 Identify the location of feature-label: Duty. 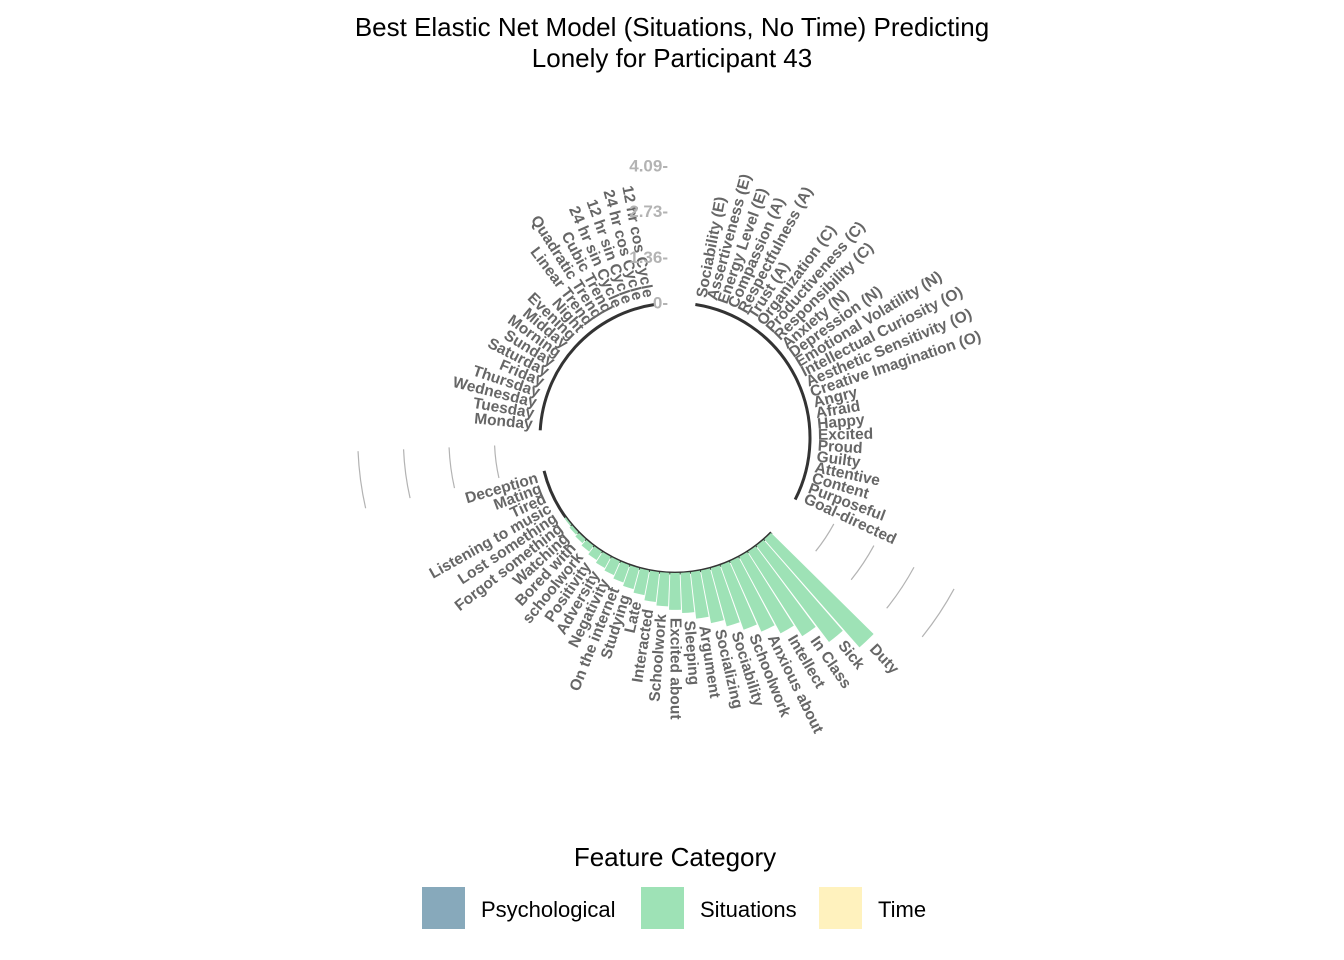
(884, 659).